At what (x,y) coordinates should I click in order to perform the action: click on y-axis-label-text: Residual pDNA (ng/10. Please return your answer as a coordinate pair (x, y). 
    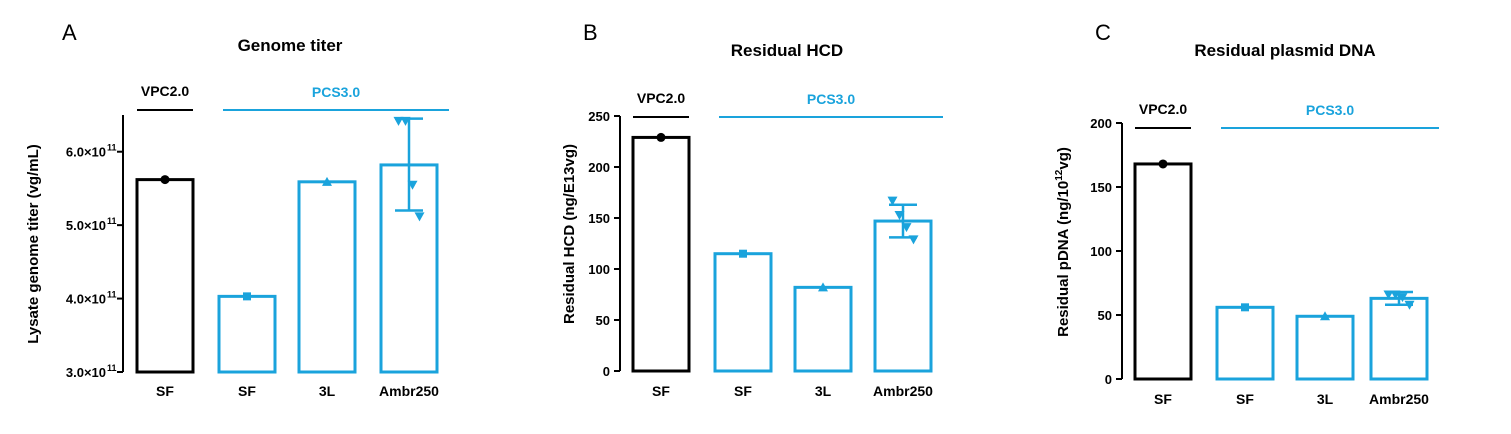
    Looking at the image, I should click on (1063, 259).